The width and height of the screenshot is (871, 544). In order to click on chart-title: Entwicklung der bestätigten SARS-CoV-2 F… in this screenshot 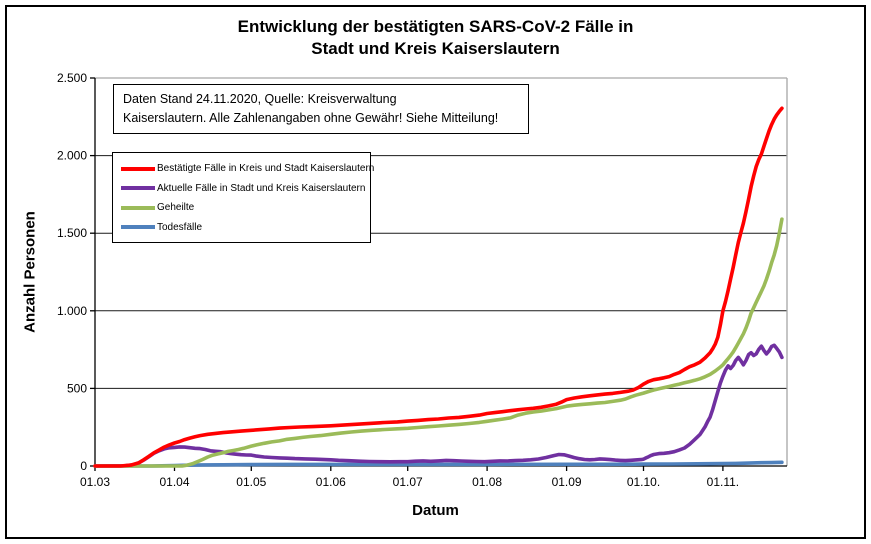, I will do `click(435, 38)`.